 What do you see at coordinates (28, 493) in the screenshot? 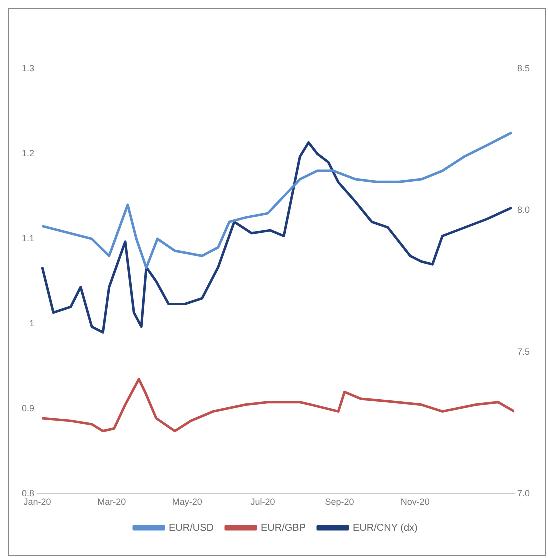
I see `y-tick-label: 0.8` at bounding box center [28, 493].